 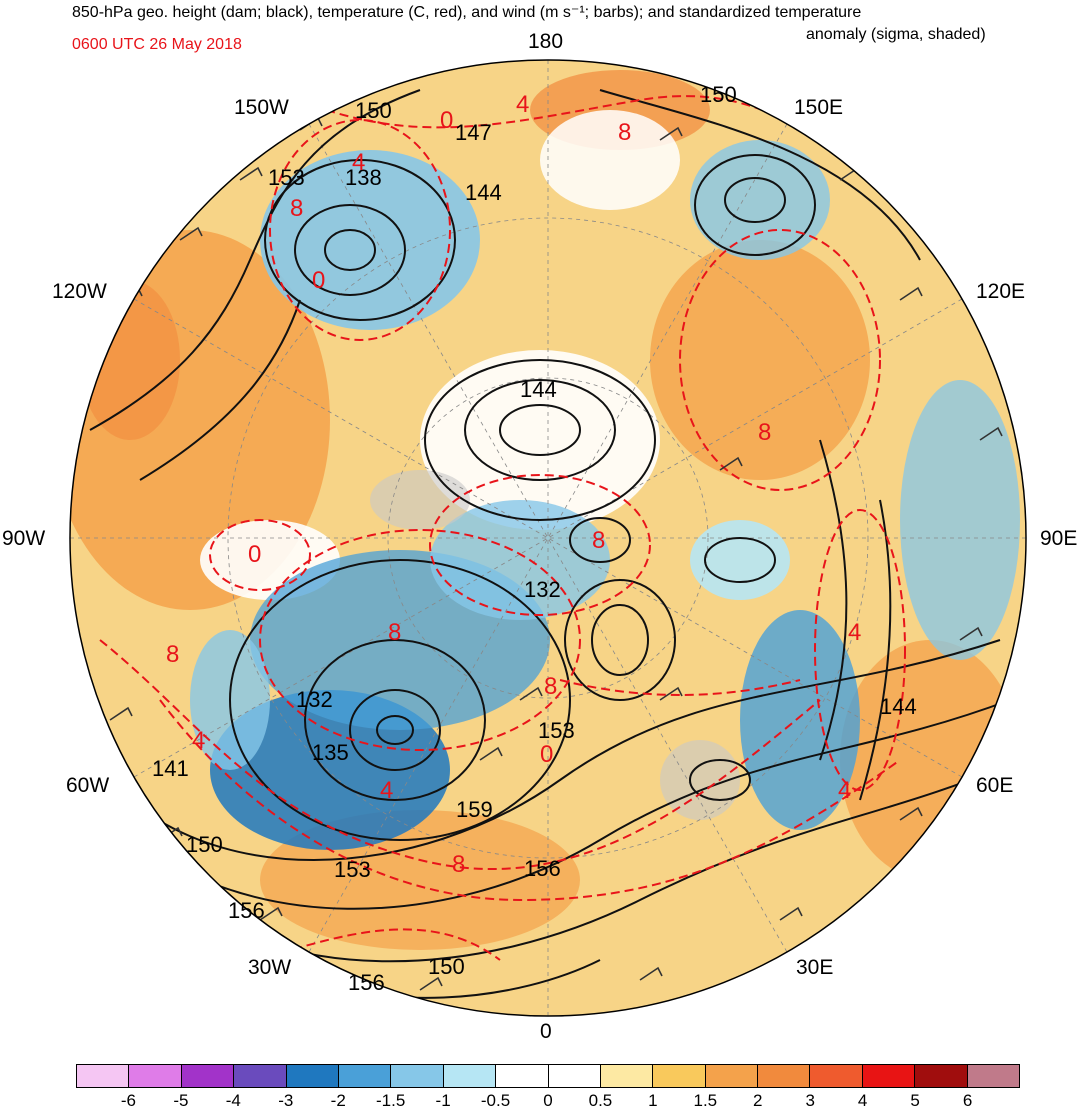 What do you see at coordinates (896, 34) in the screenshot?
I see `chart-title-continued: anomaly (sigma, shaded)` at bounding box center [896, 34].